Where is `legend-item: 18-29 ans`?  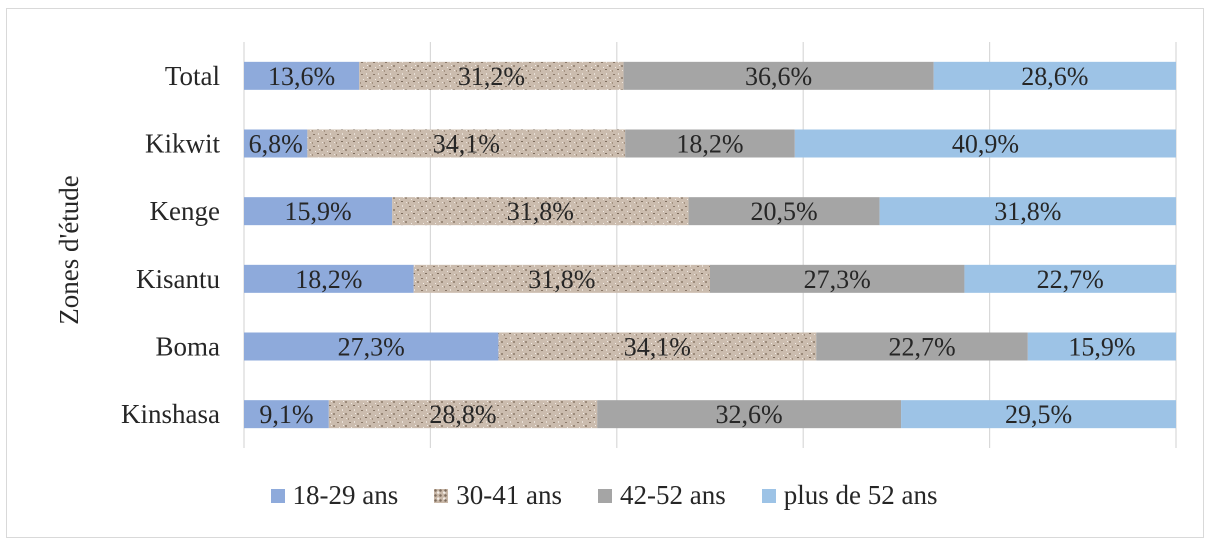 legend-item: 18-29 ans is located at coordinates (334, 495).